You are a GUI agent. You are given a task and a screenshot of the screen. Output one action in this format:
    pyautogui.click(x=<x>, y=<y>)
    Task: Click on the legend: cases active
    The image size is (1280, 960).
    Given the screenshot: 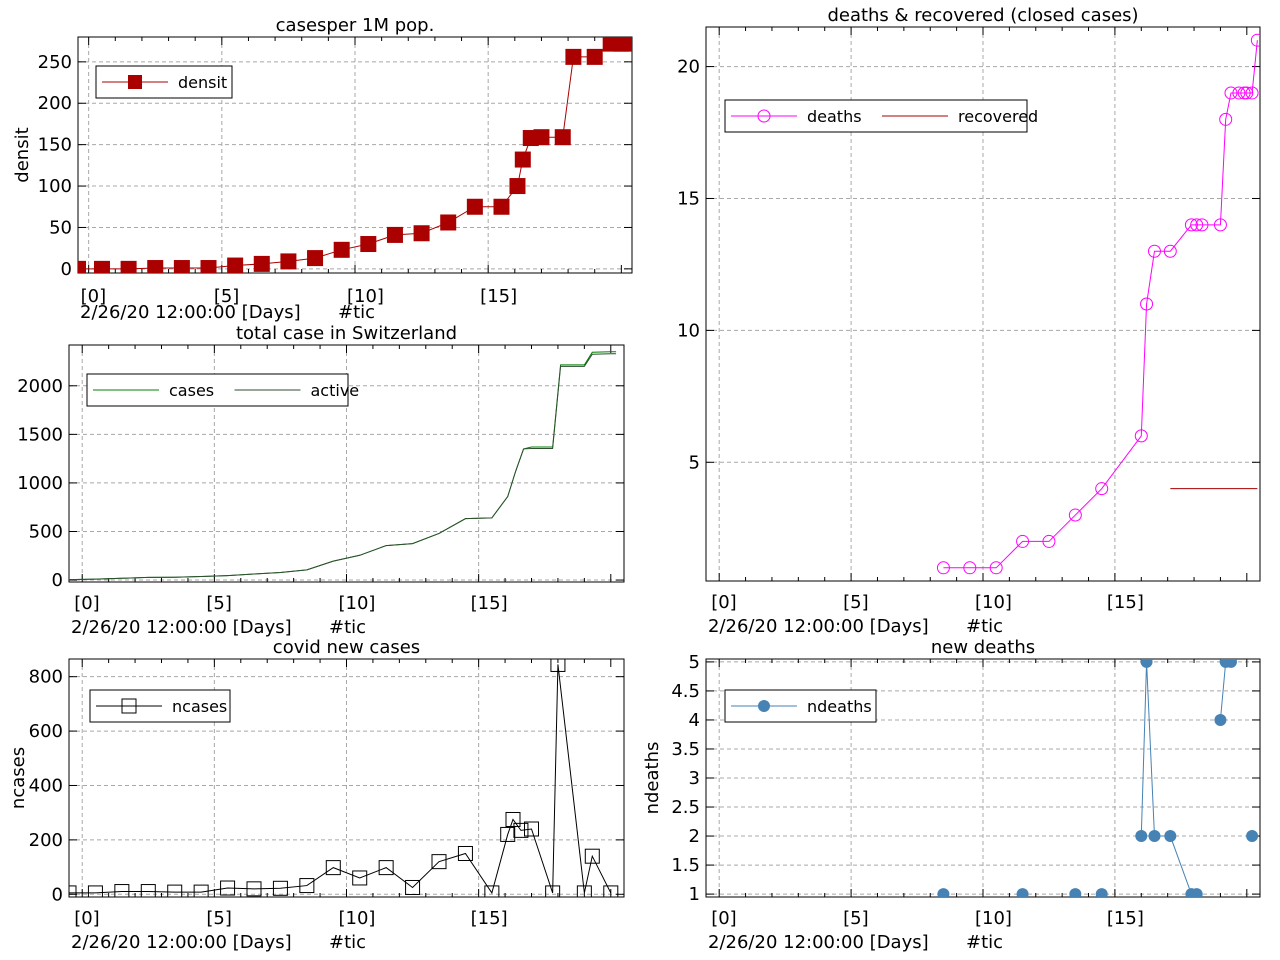 What is the action you would take?
    pyautogui.click(x=222, y=390)
    